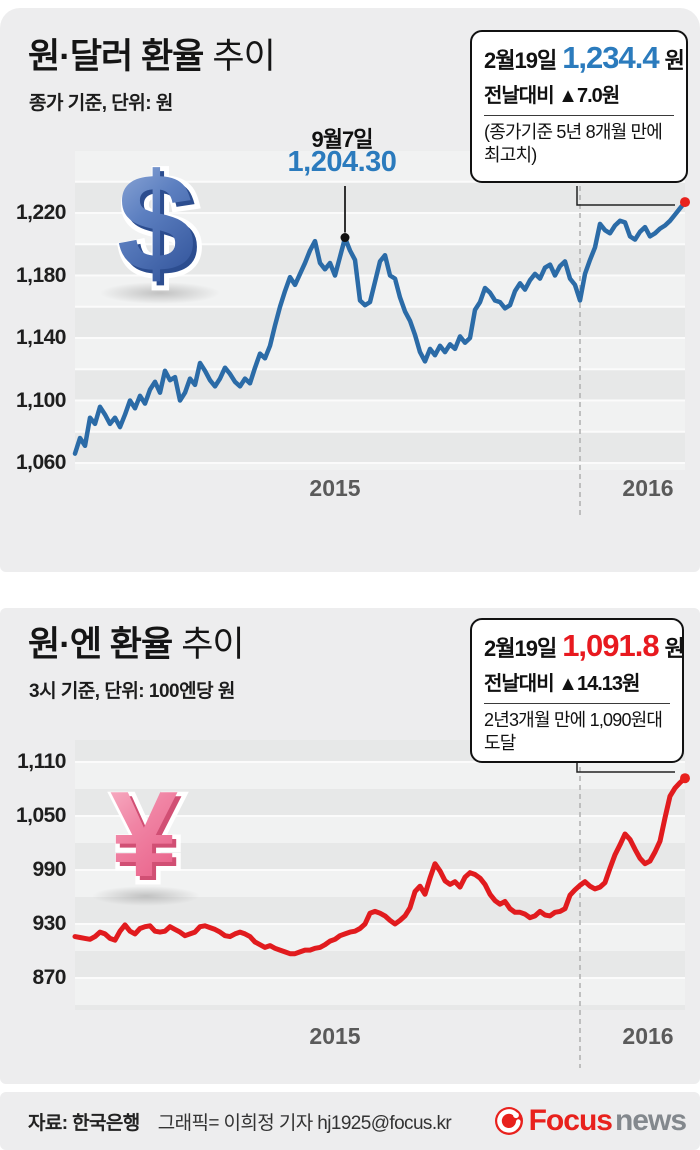 This screenshot has height=1150, width=700. I want to click on yen-icon-extrude: ¥, so click(148, 838).